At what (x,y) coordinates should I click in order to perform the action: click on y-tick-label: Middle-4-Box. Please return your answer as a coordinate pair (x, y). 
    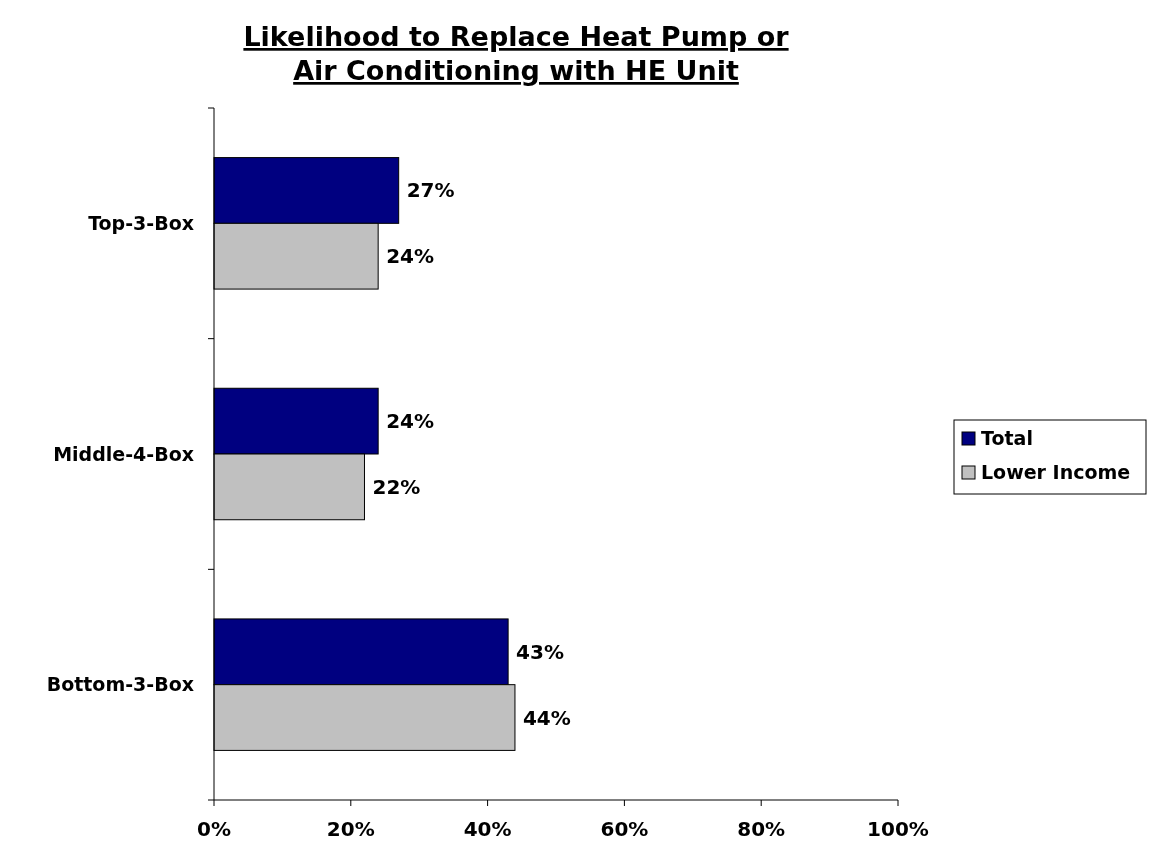
    Looking at the image, I should click on (123, 453).